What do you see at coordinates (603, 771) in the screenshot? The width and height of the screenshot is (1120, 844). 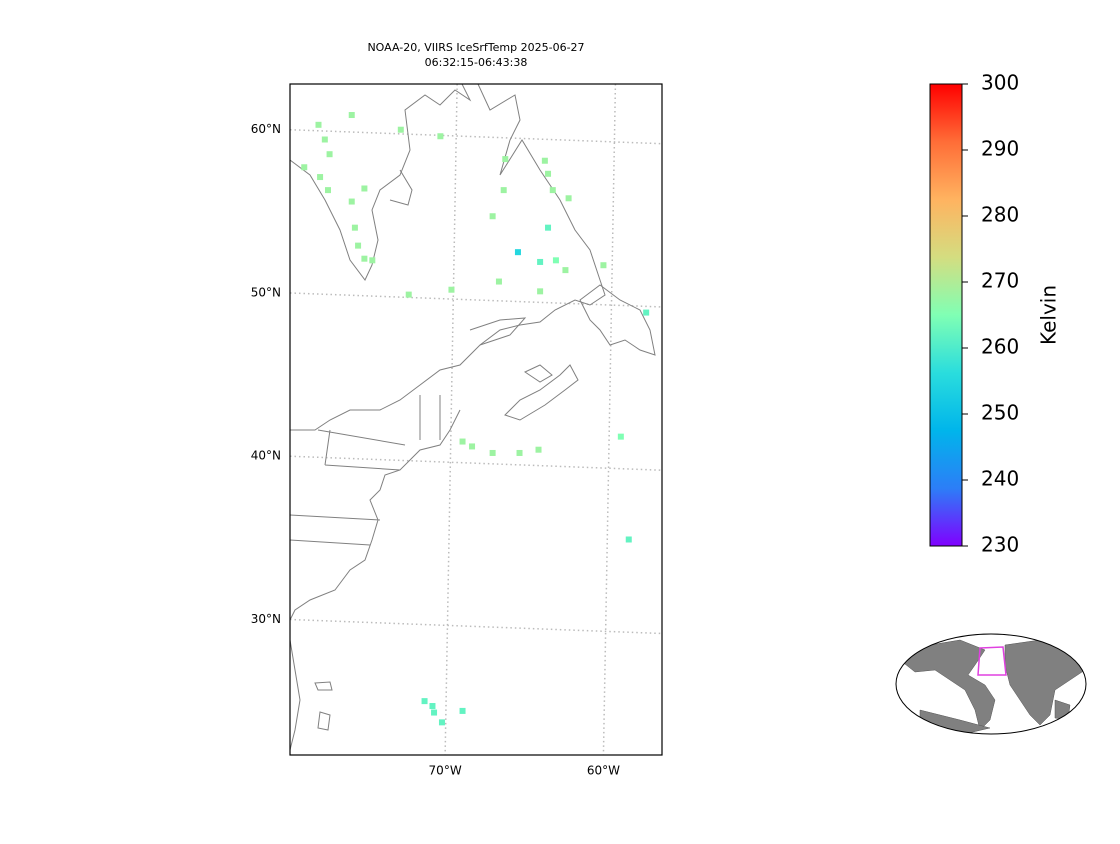 I see `lon-label: 60°W` at bounding box center [603, 771].